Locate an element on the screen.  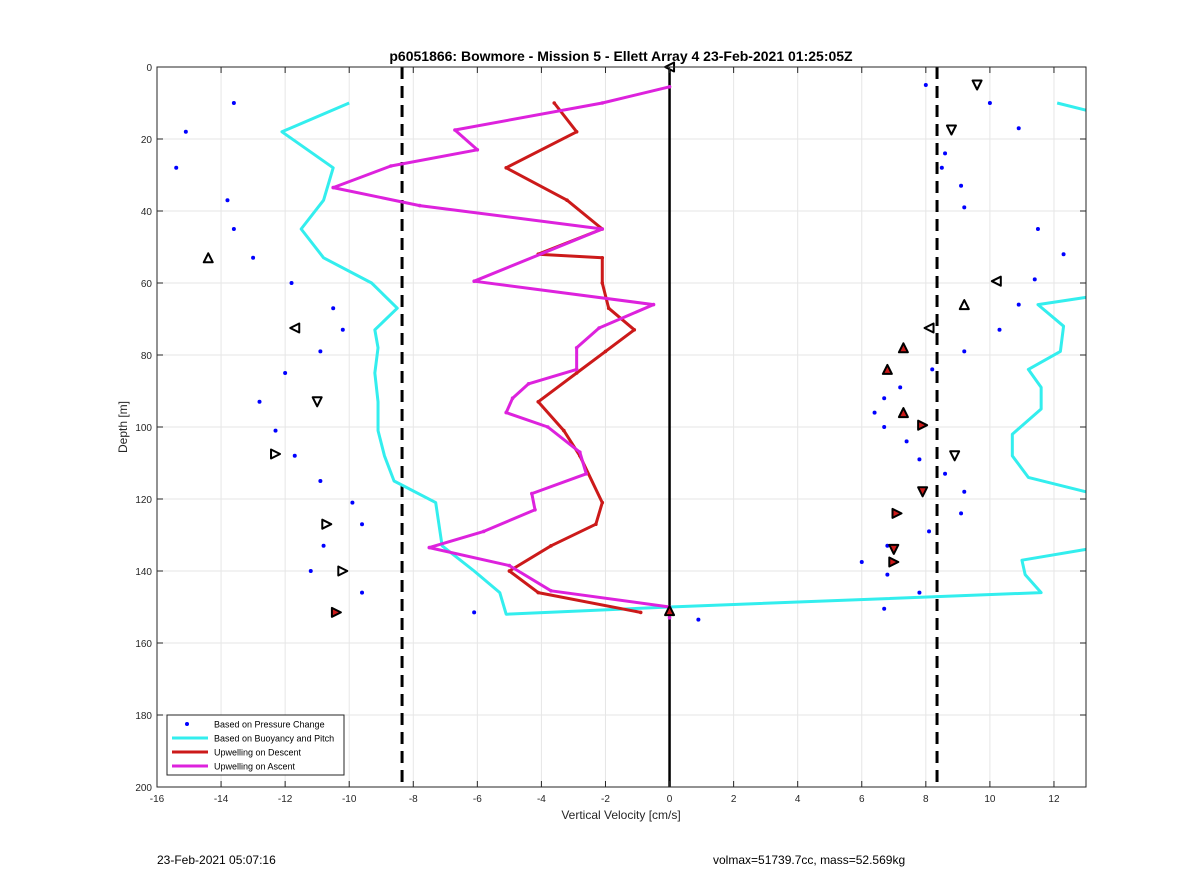
legend-swatch-dot is located at coordinates (187, 724).